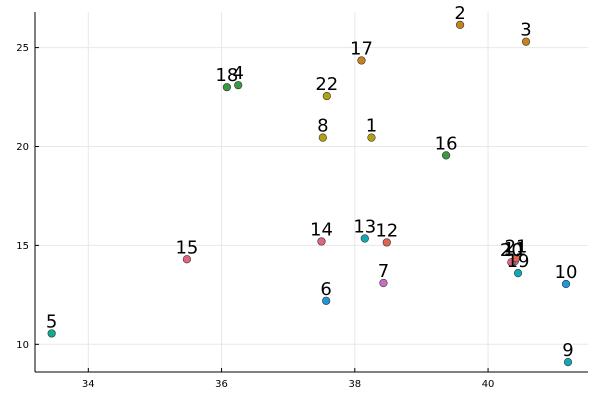  Describe the element at coordinates (446, 143) in the screenshot. I see `point-label-16: 16` at that location.